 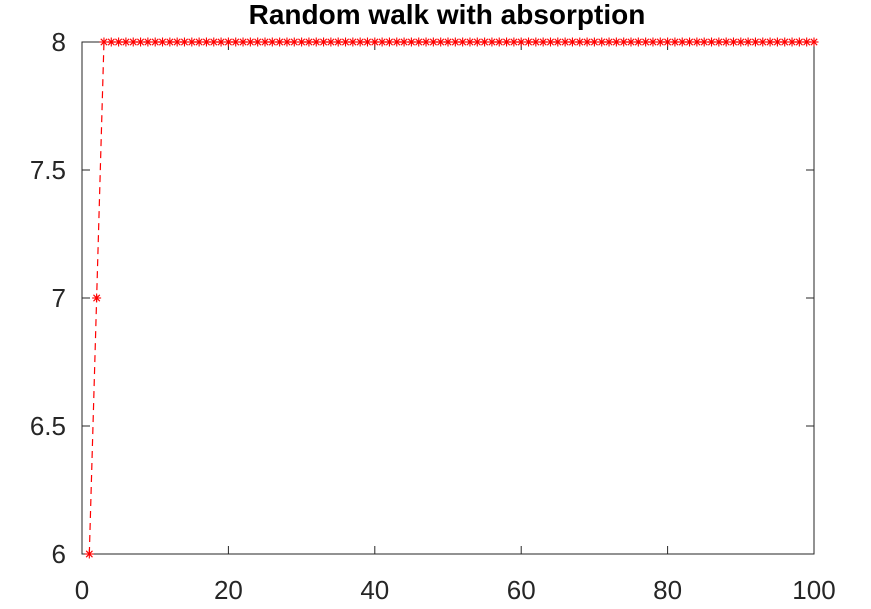 I want to click on x-tick-label: 40, so click(x=374, y=590).